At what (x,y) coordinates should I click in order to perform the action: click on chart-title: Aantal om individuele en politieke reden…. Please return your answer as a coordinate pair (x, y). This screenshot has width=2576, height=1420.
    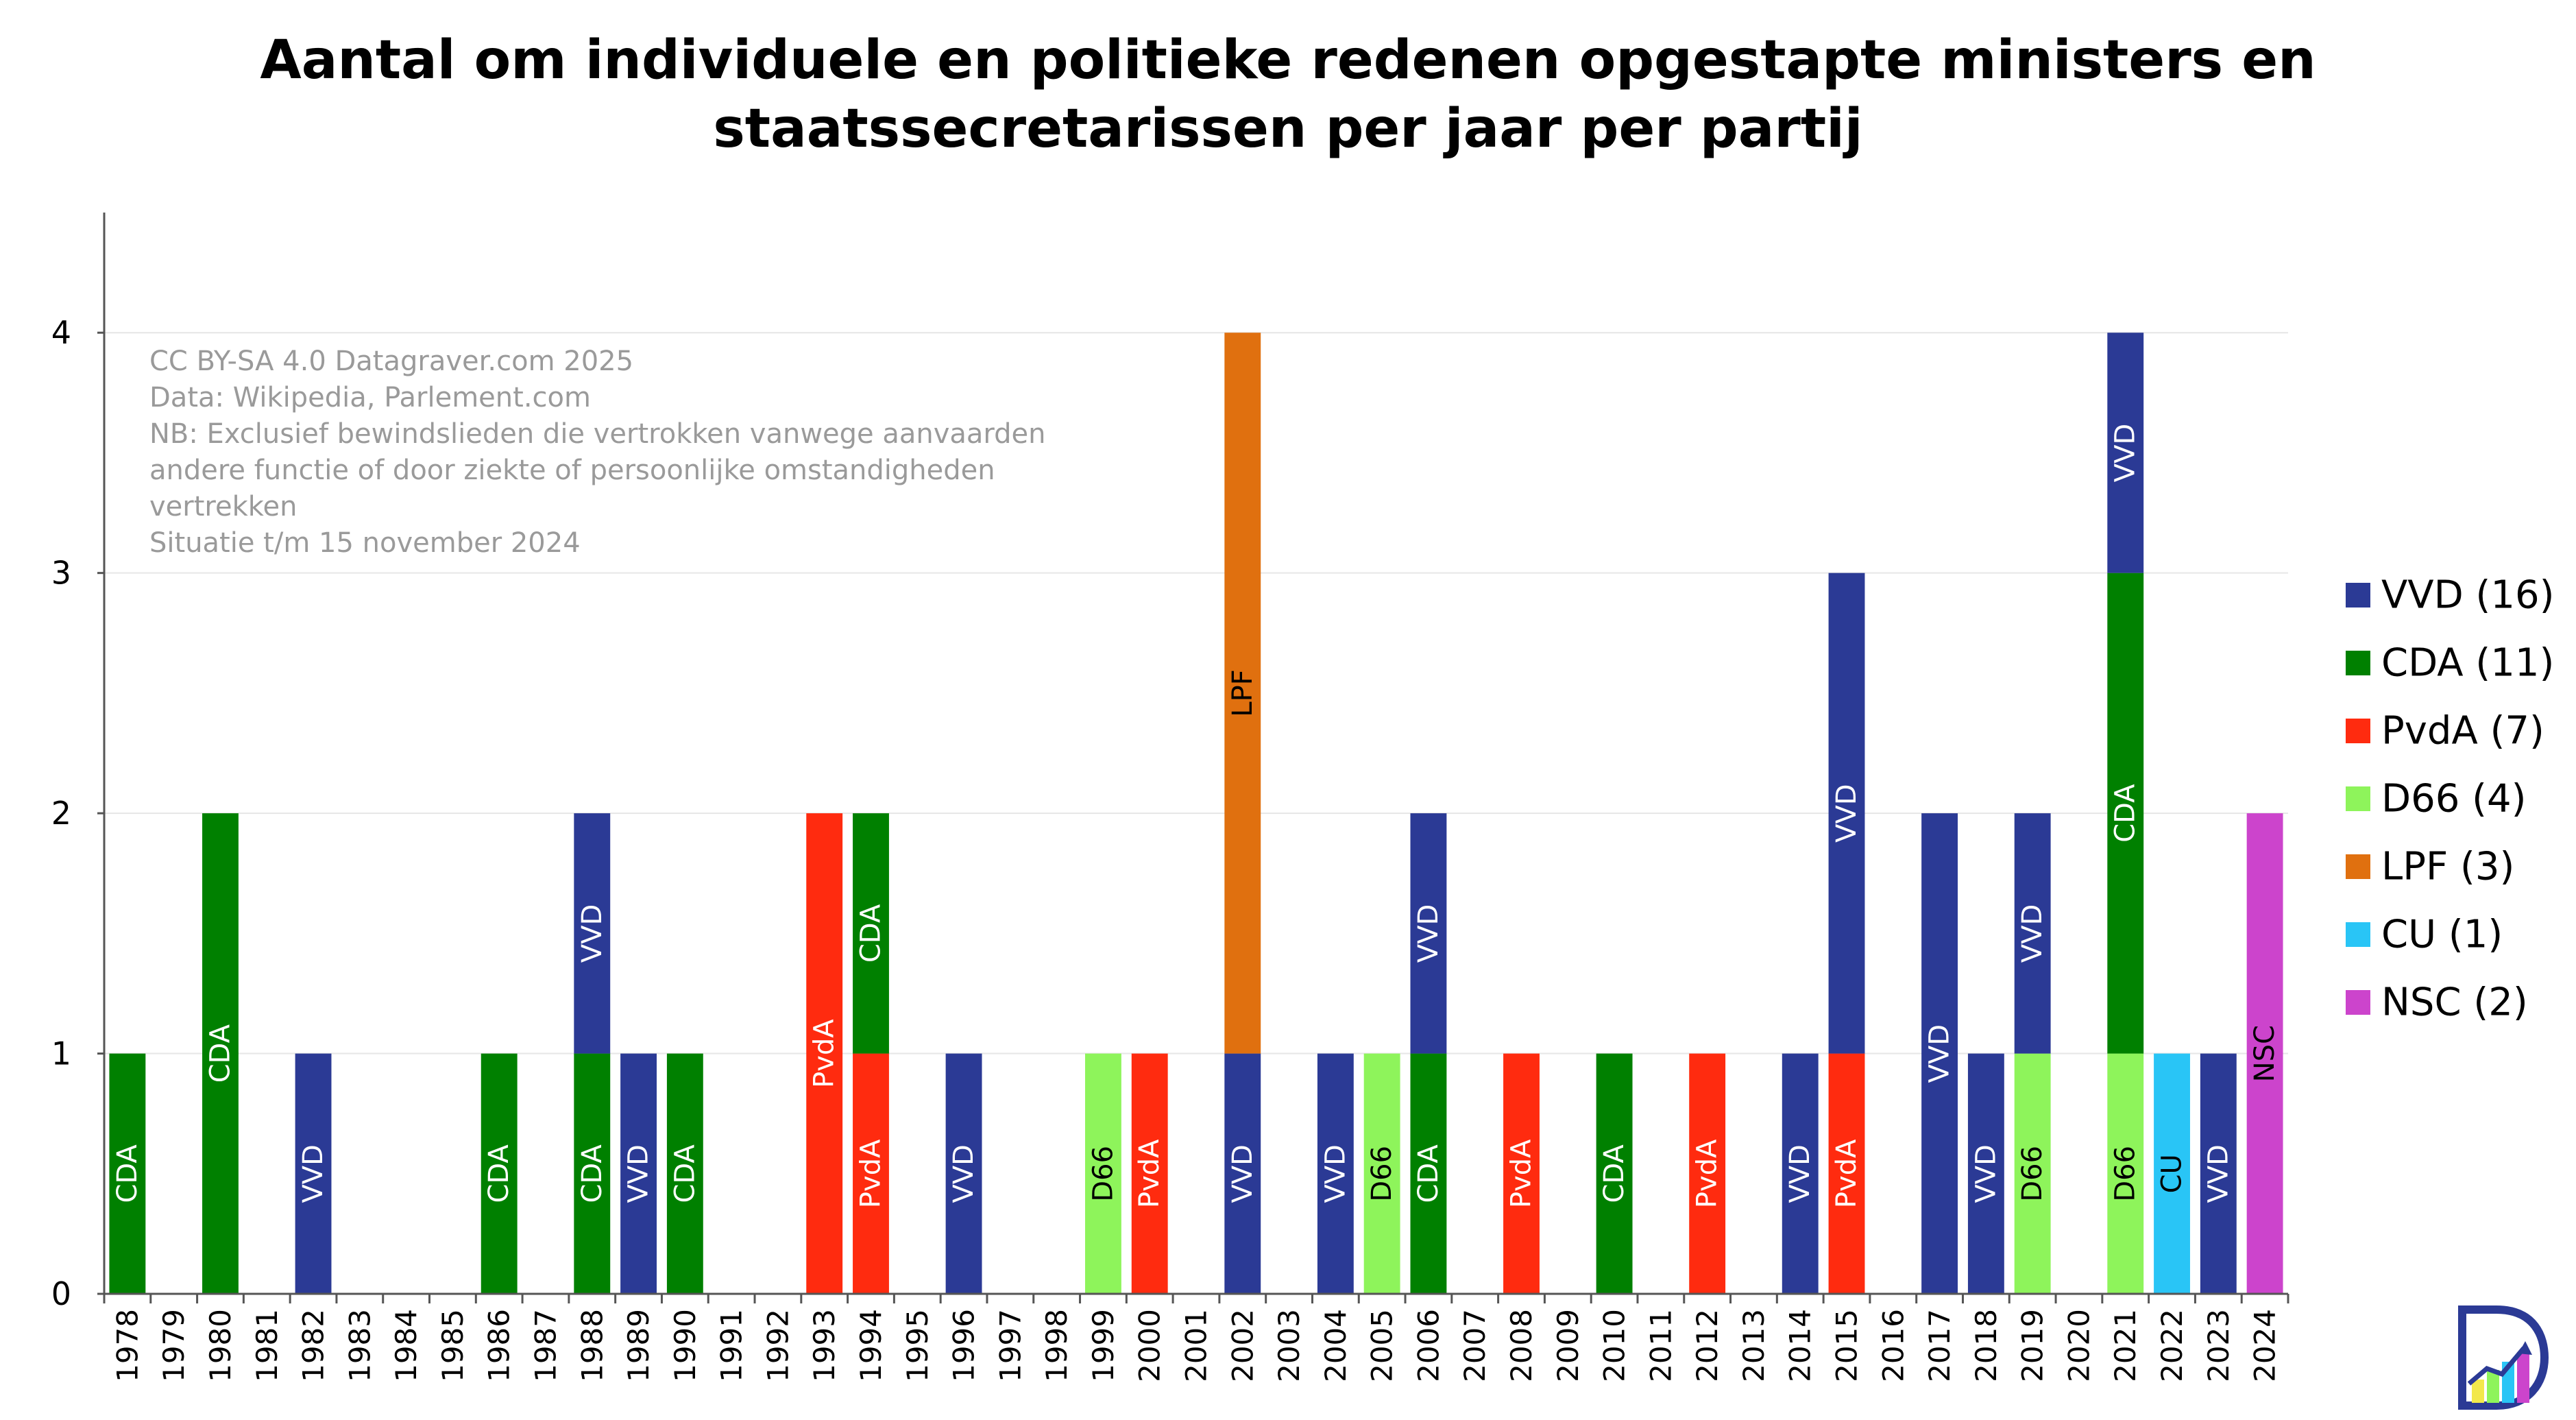
    Looking at the image, I should click on (1288, 94).